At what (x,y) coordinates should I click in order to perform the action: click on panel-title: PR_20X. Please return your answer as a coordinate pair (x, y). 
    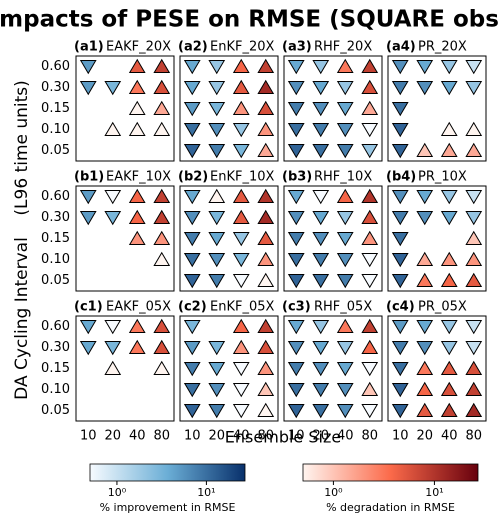
    Looking at the image, I should click on (442, 47).